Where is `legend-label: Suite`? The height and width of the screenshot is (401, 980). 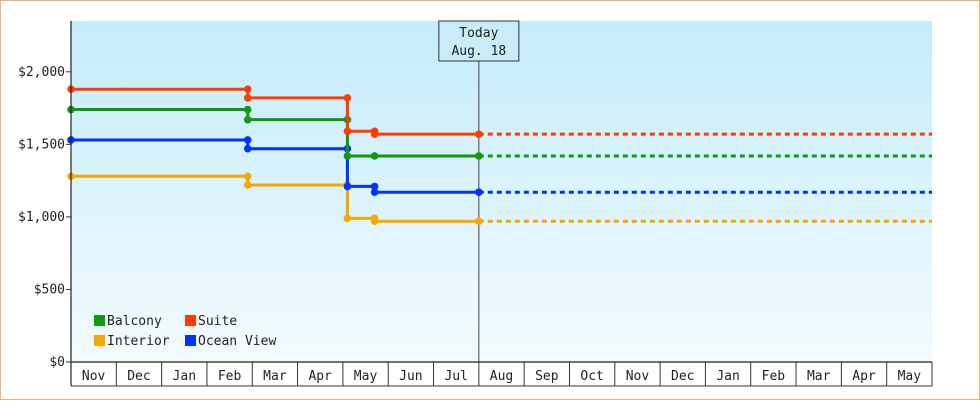
legend-label: Suite is located at coordinates (217, 321).